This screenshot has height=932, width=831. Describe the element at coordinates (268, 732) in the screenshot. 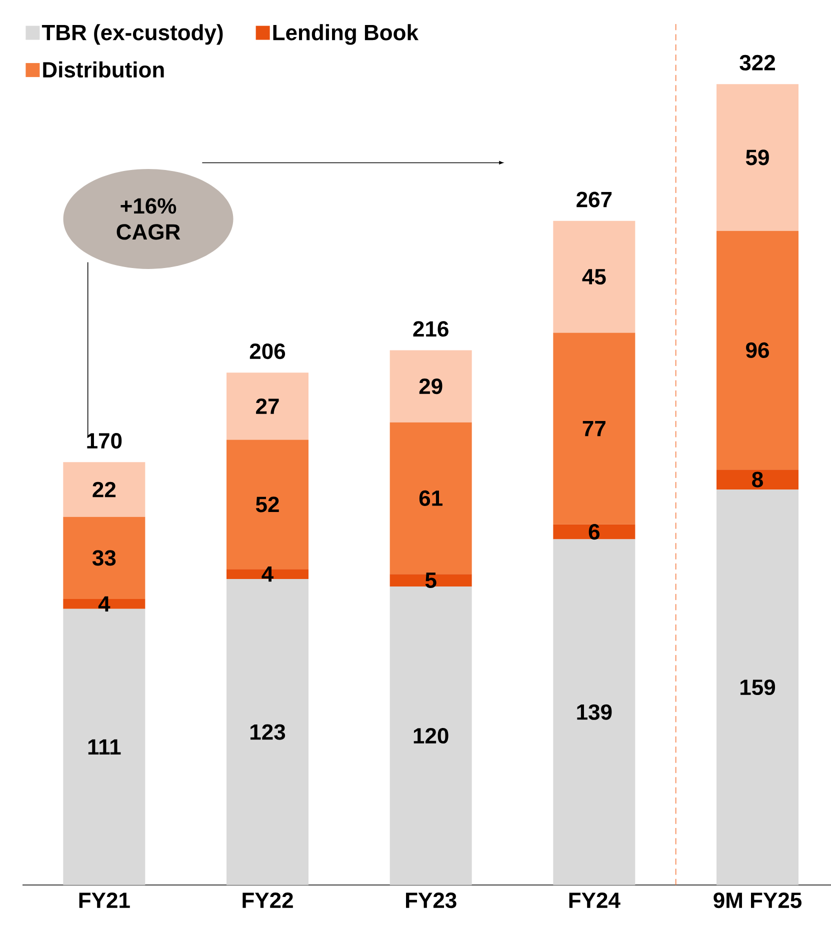

I see `data-label: 123` at that location.